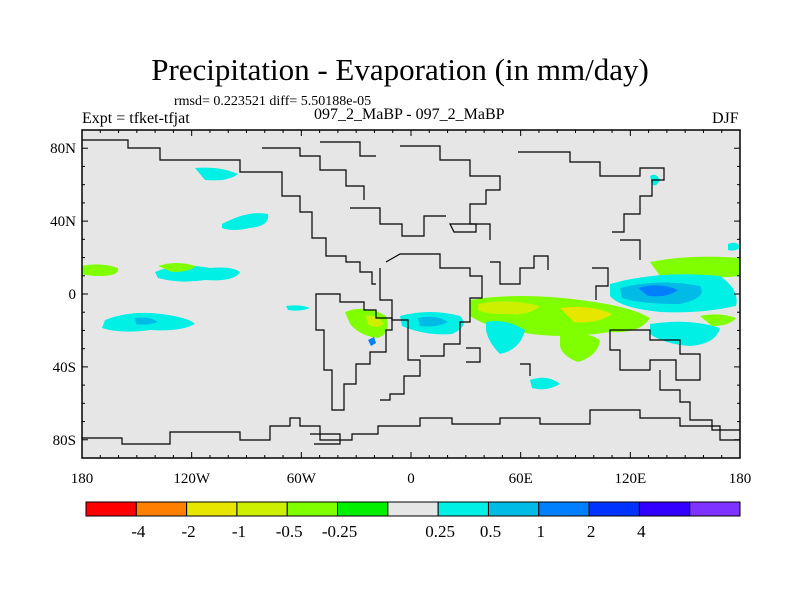  Describe the element at coordinates (192, 479) in the screenshot. I see `x-tick-label: 120W` at that location.